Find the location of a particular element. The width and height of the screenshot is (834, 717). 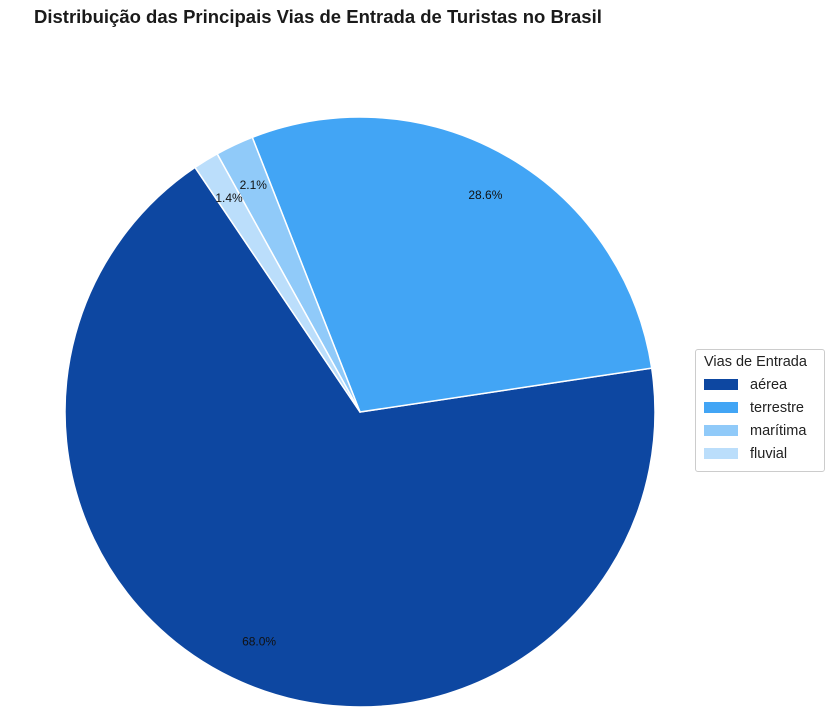

legend-label: terrestre is located at coordinates (777, 407).